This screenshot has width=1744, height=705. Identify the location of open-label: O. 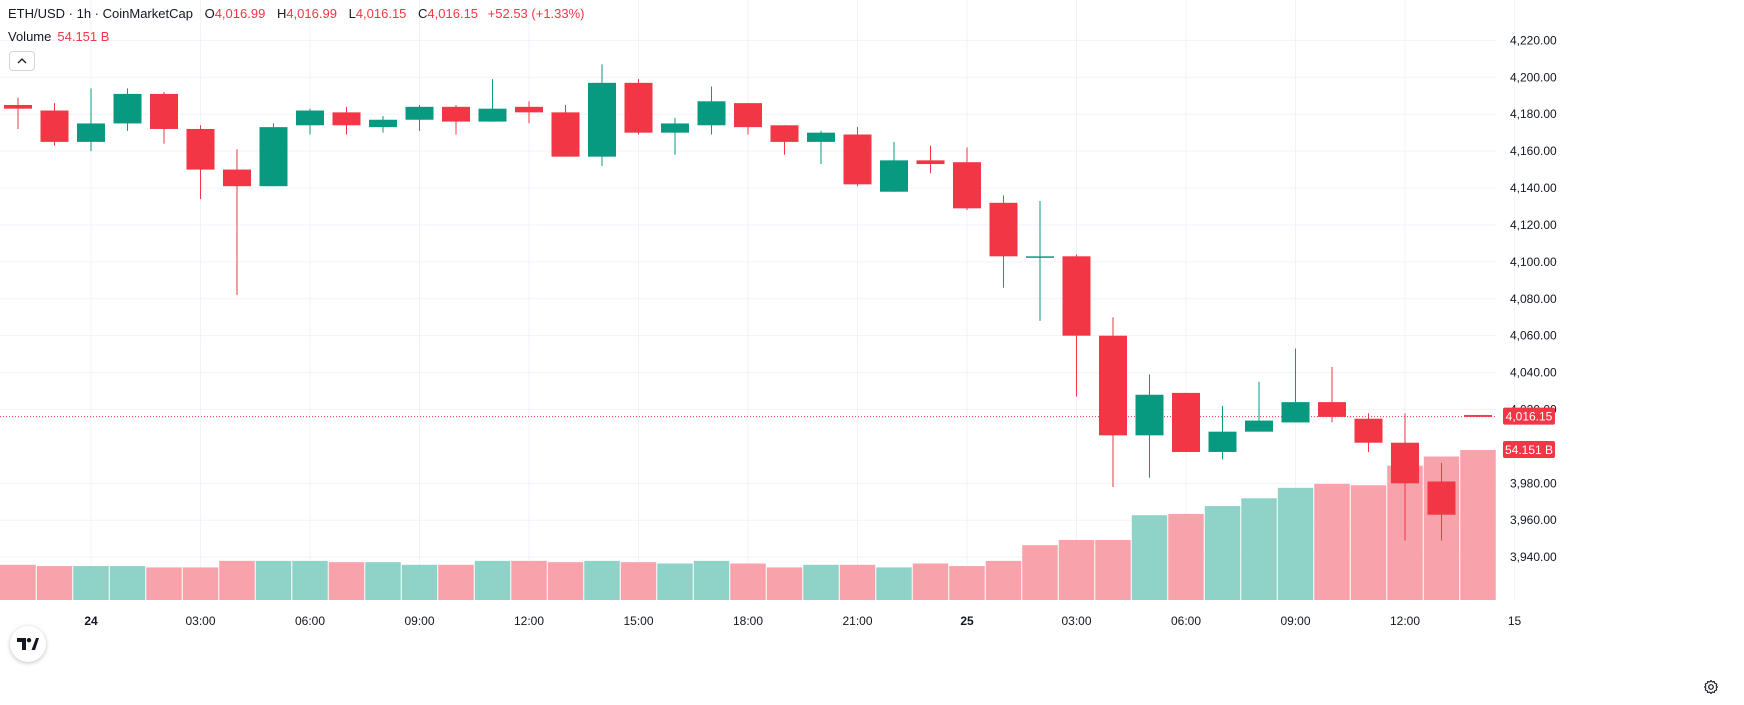
(209, 13).